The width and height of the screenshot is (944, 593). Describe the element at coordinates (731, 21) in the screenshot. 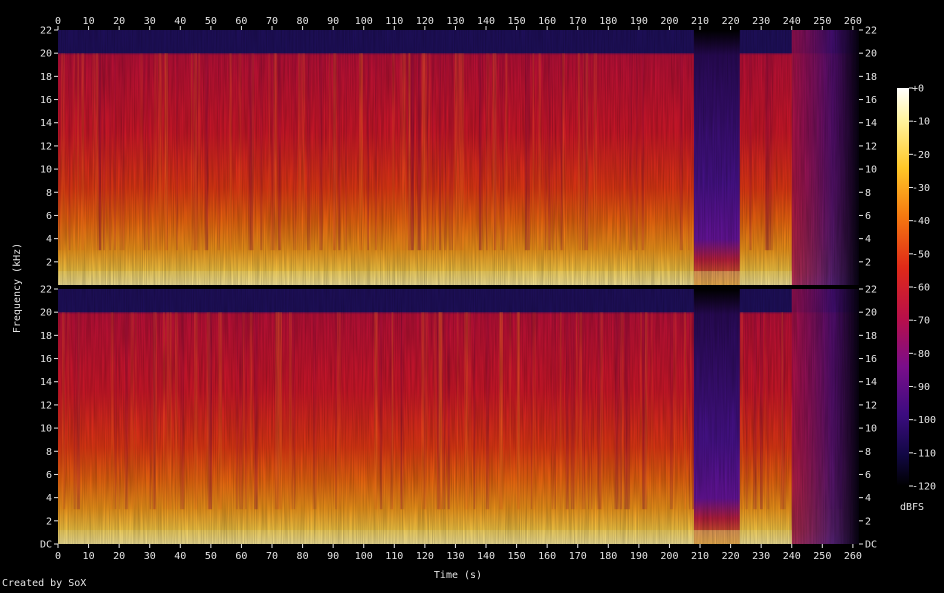

I see `x-tick-label: 220` at that location.